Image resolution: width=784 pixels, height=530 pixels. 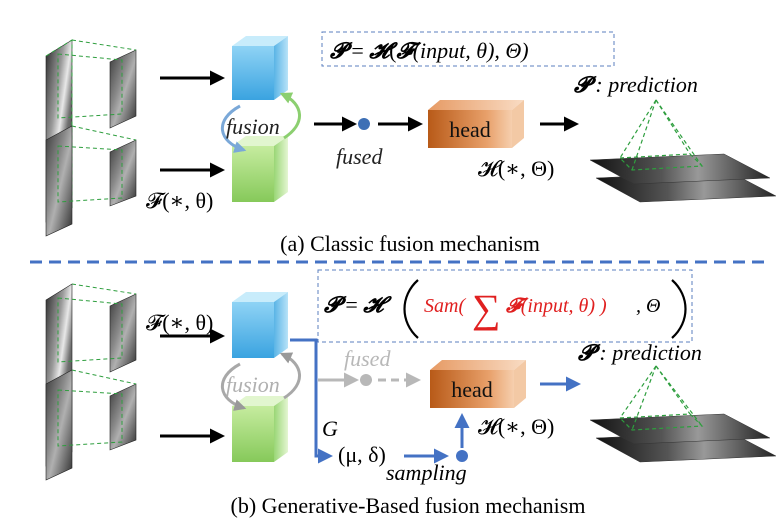 I want to click on formula-a: 𝓟 = 𝓗(𝓕(input, θ), Θ), so click(x=429, y=50).